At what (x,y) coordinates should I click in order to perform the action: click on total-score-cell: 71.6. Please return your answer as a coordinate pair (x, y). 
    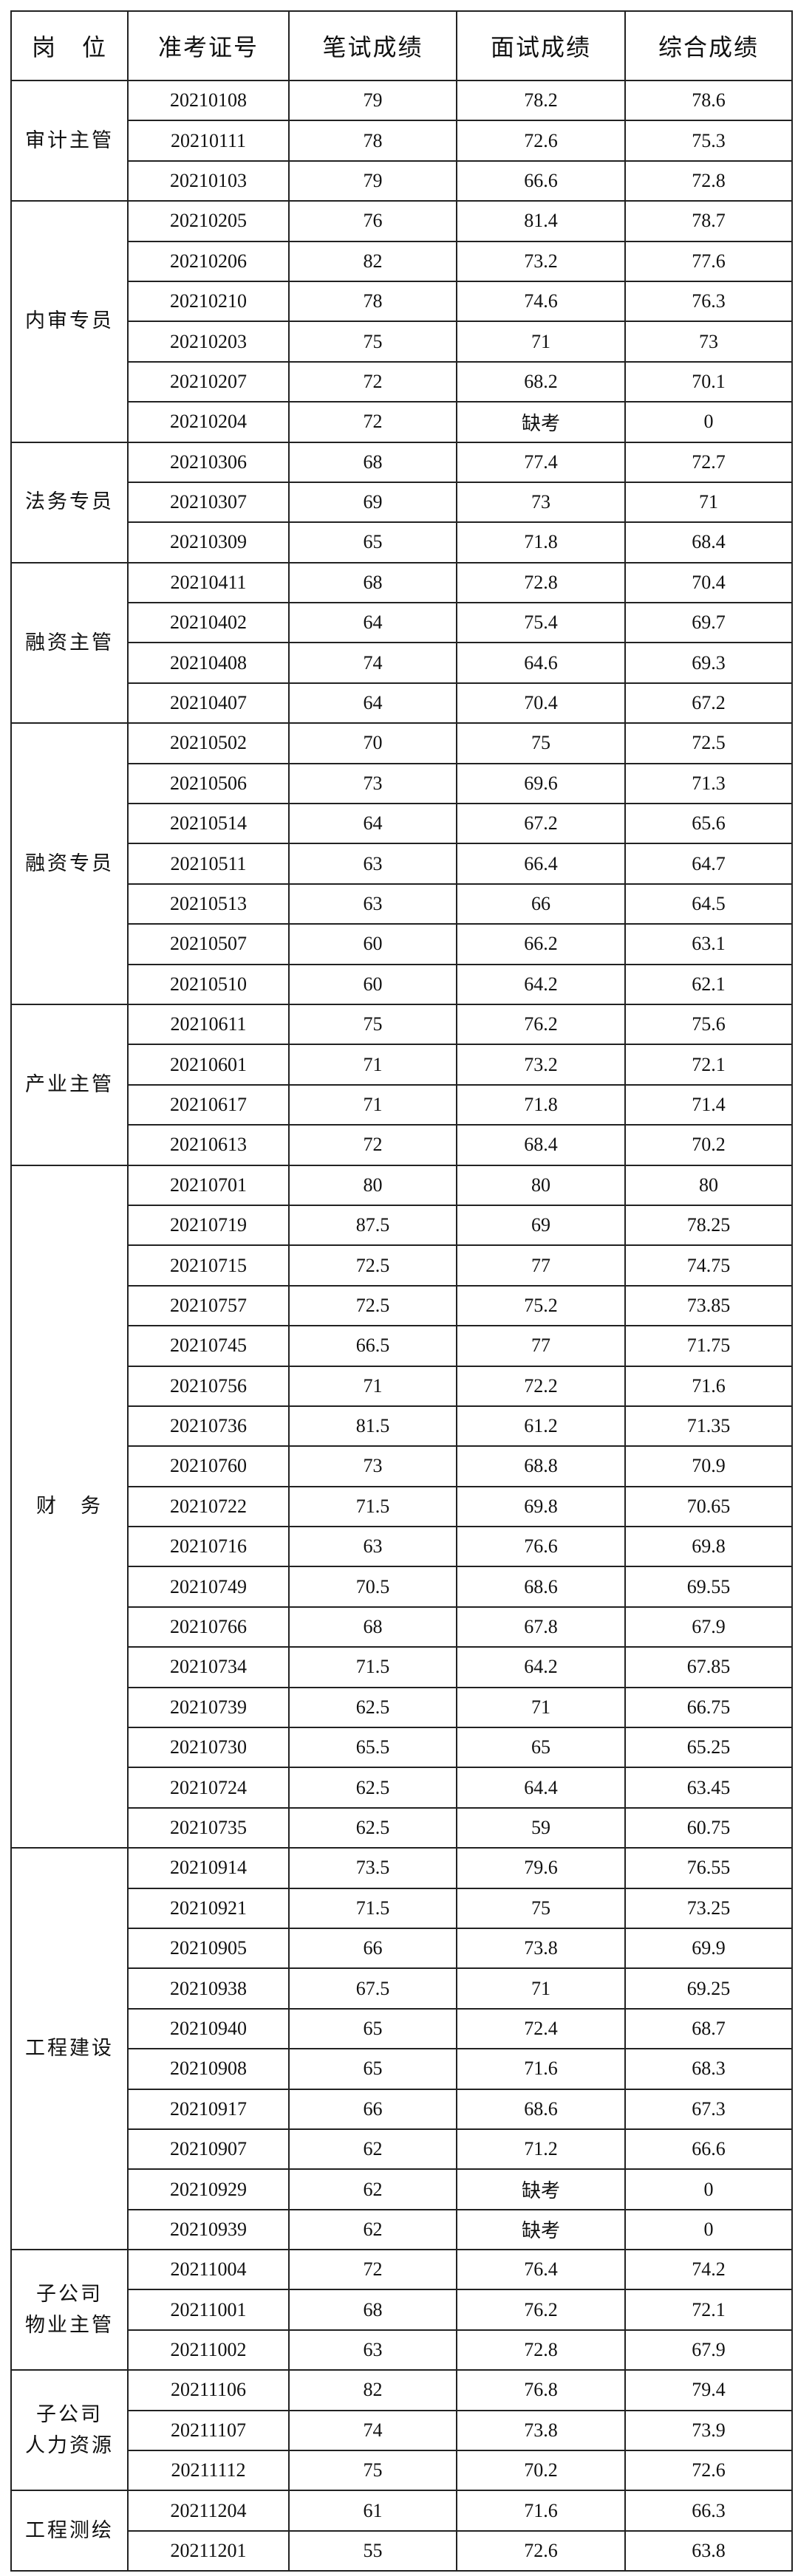
    Looking at the image, I should click on (708, 1386).